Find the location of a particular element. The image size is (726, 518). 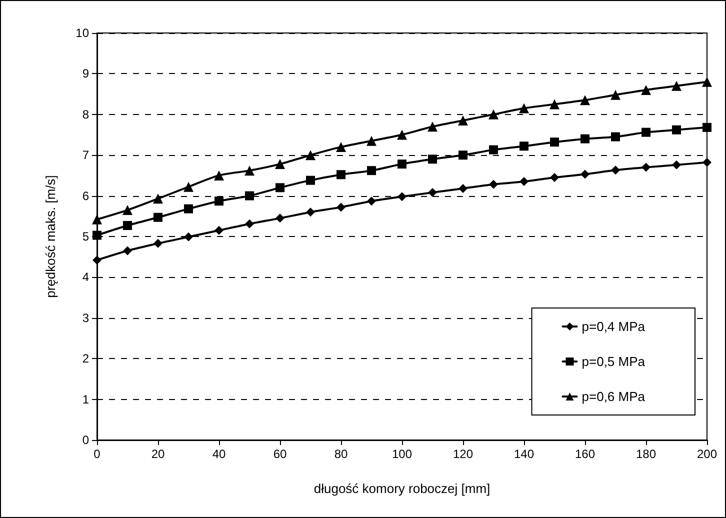

y-tick-label: 6 is located at coordinates (86, 195).